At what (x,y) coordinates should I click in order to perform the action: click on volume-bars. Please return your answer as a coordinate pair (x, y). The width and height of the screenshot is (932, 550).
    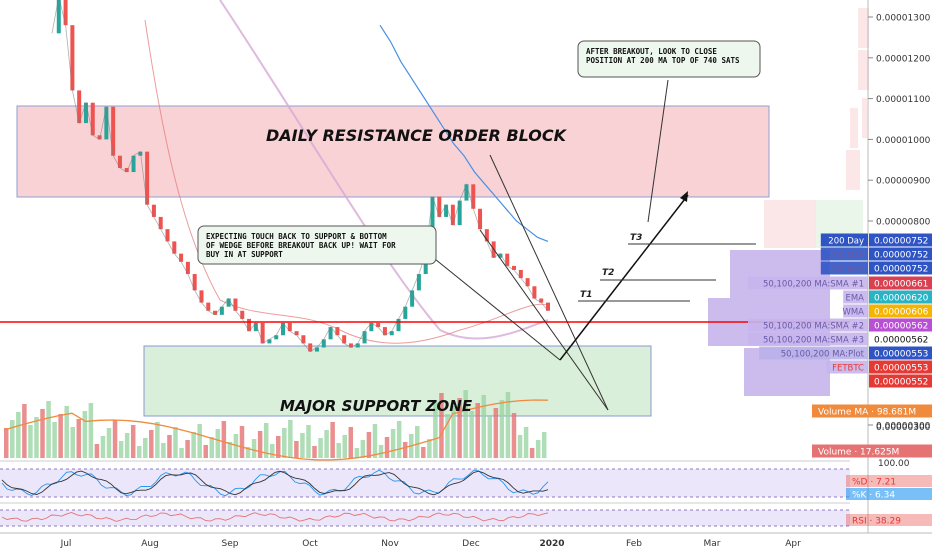
    Looking at the image, I should click on (276, 425).